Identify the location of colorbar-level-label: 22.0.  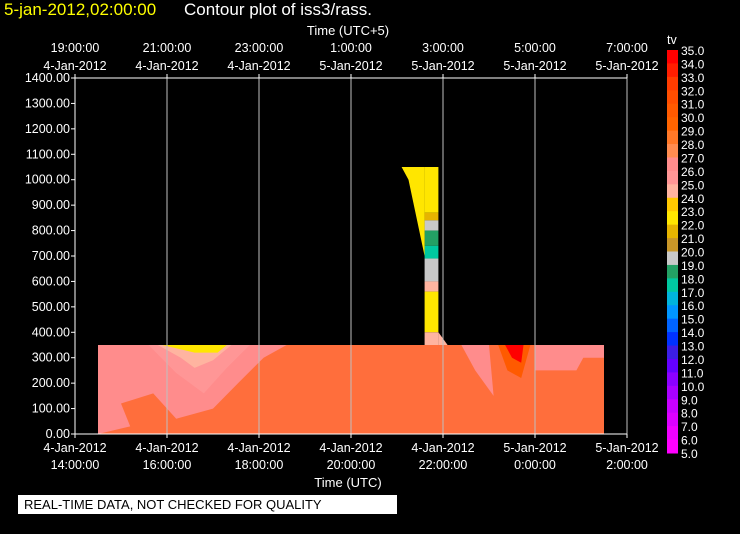
(693, 226).